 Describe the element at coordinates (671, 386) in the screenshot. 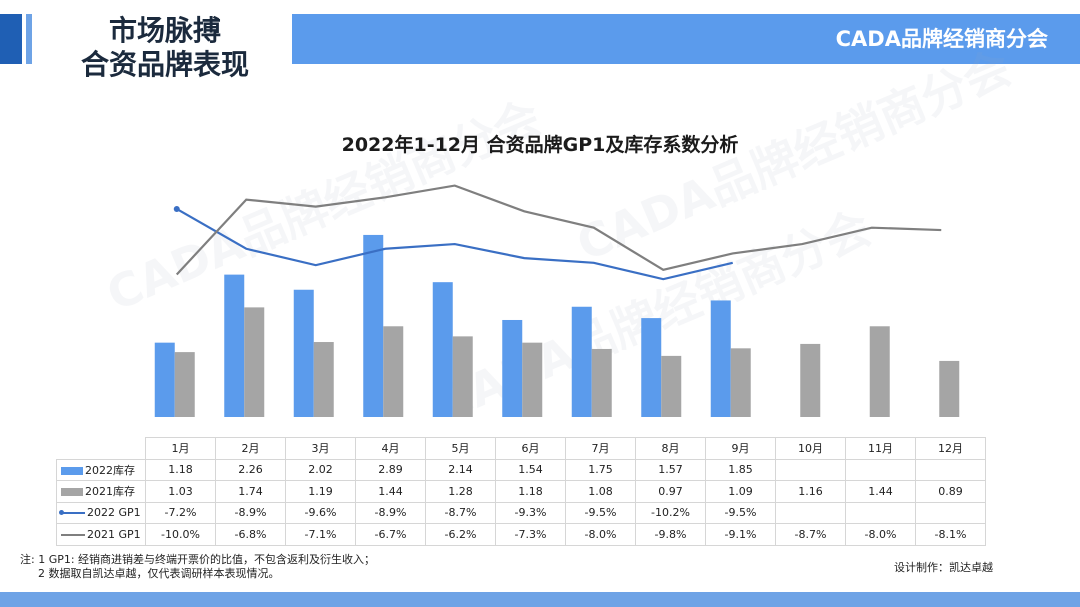

I see `bar-2021库存-8月` at that location.